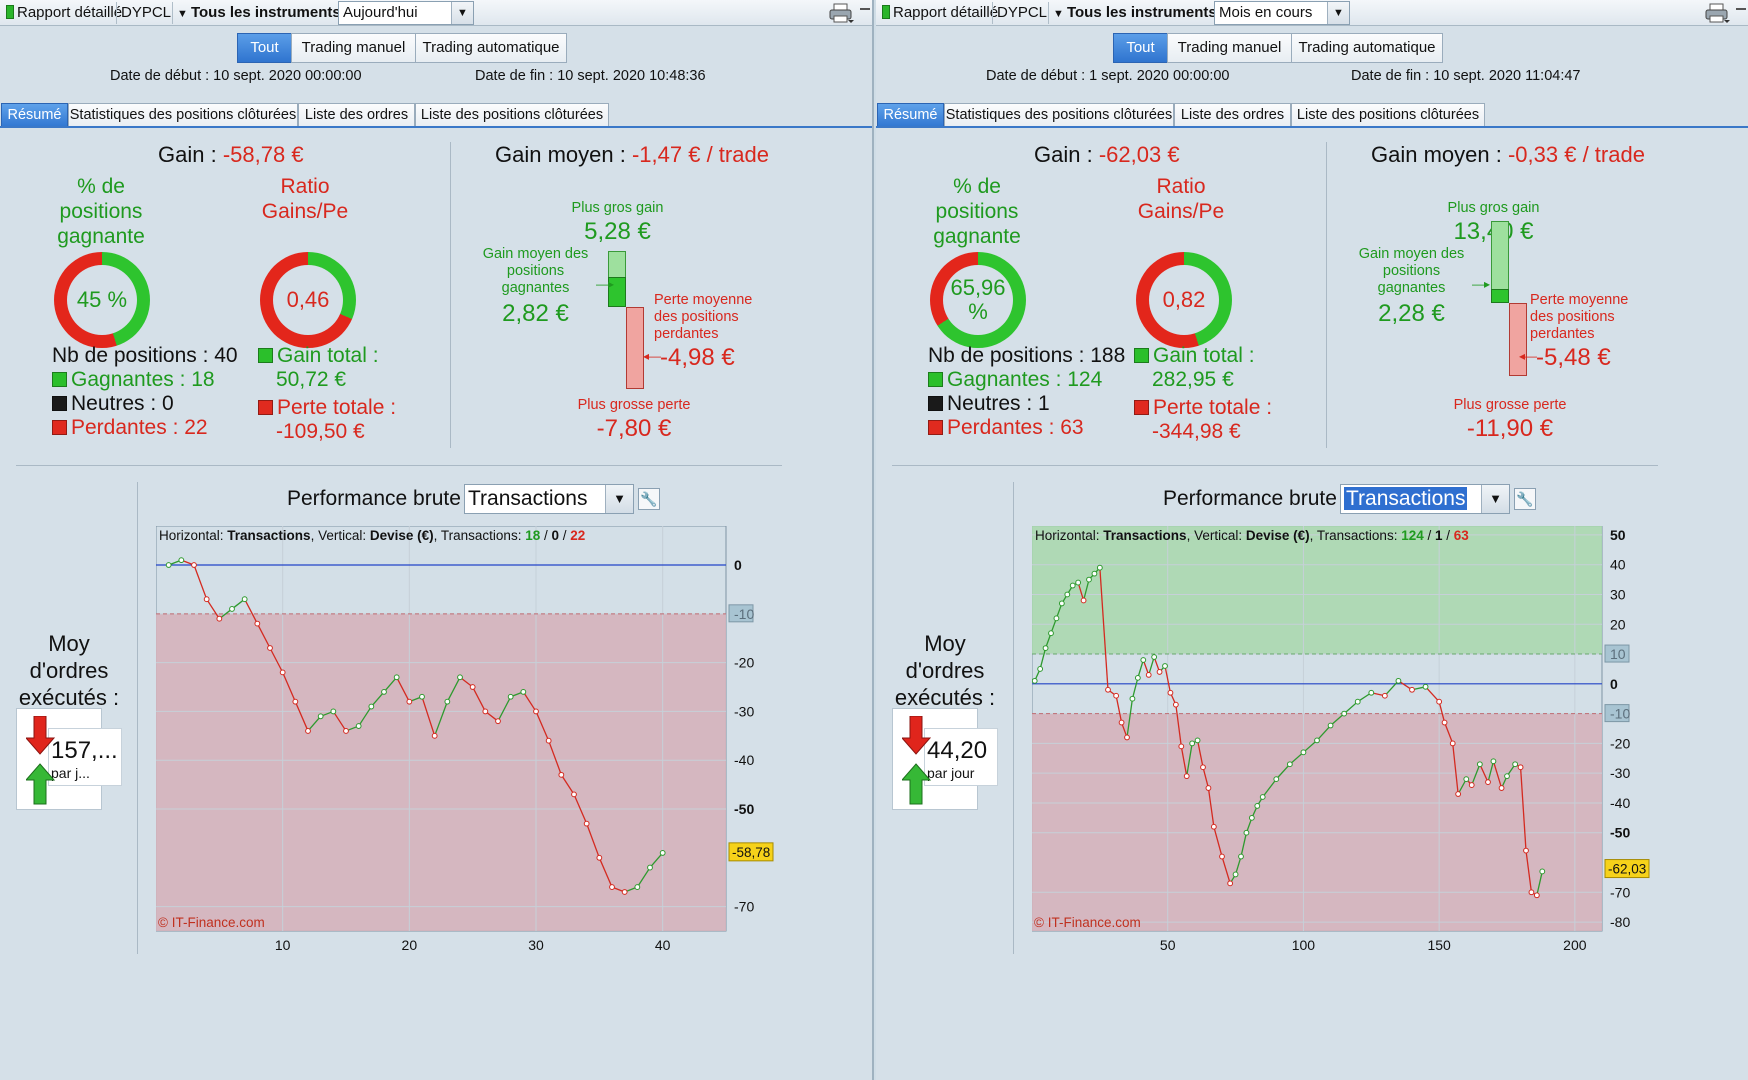 This screenshot has height=1080, width=1748. What do you see at coordinates (528, 498) in the screenshot?
I see `perf-combo-value: Transactions` at bounding box center [528, 498].